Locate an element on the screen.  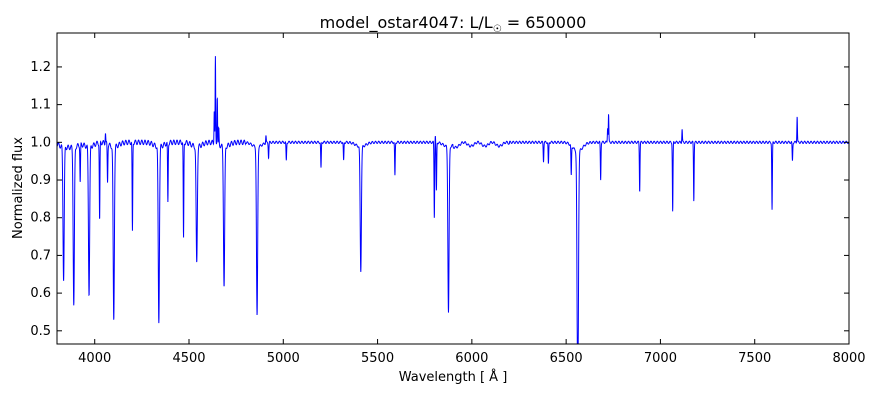
chart-title-suffix: = 650000 is located at coordinates (544, 22).